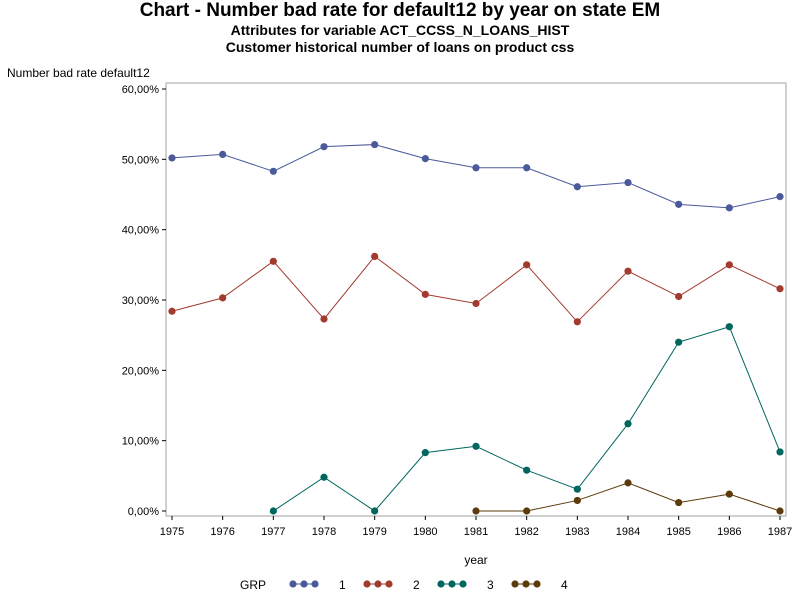 This screenshot has width=800, height=600. I want to click on legend-label: 4, so click(564, 585).